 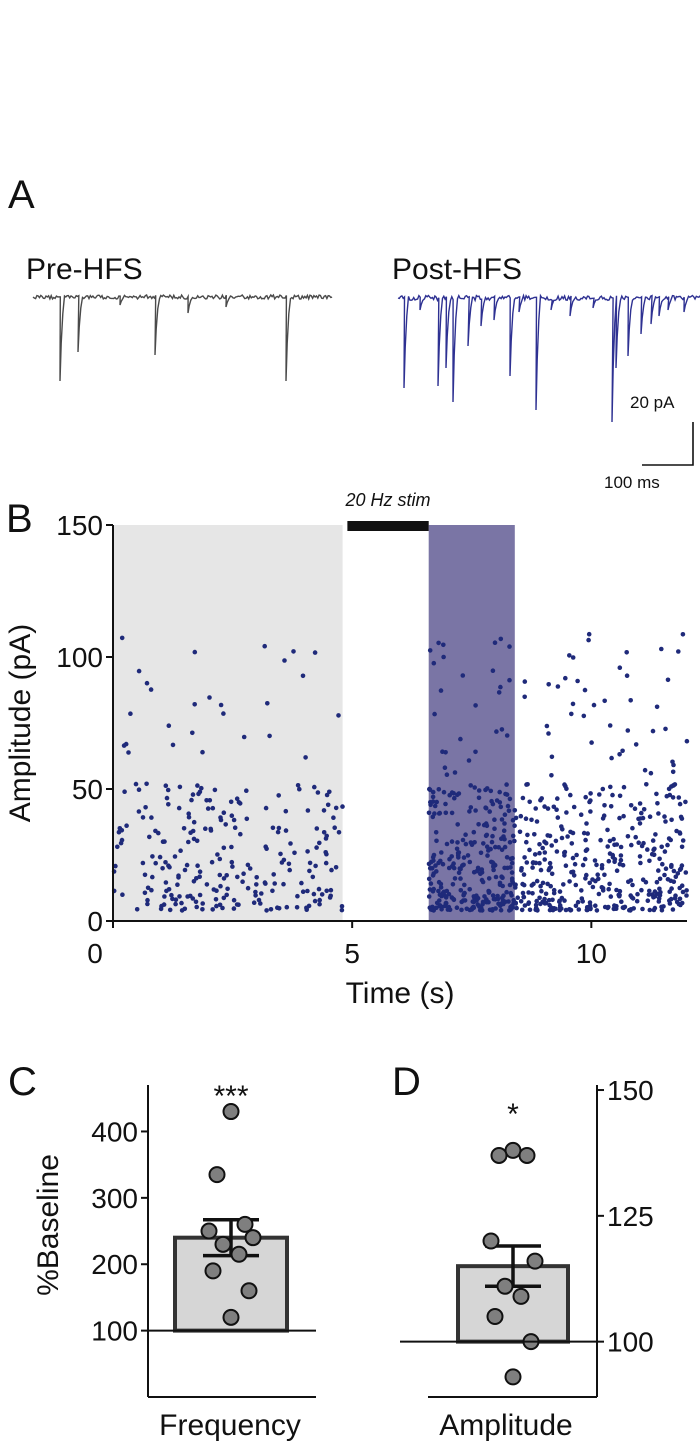 What do you see at coordinates (114, 1264) in the screenshot?
I see `y-tick-label: 200` at bounding box center [114, 1264].